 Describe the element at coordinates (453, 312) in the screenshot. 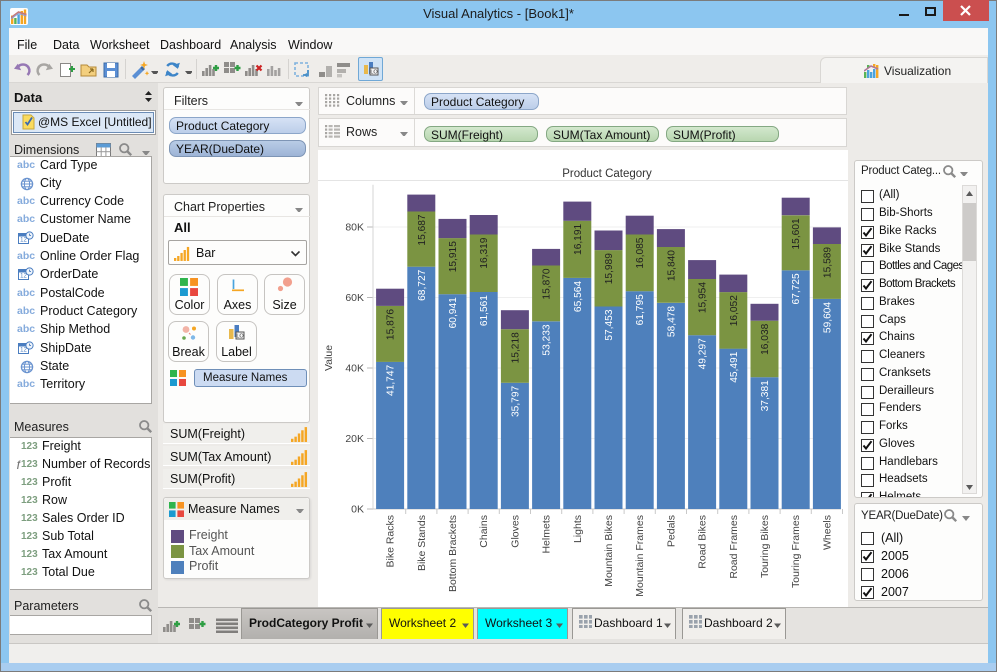

I see `svg-text: 60,941` at that location.